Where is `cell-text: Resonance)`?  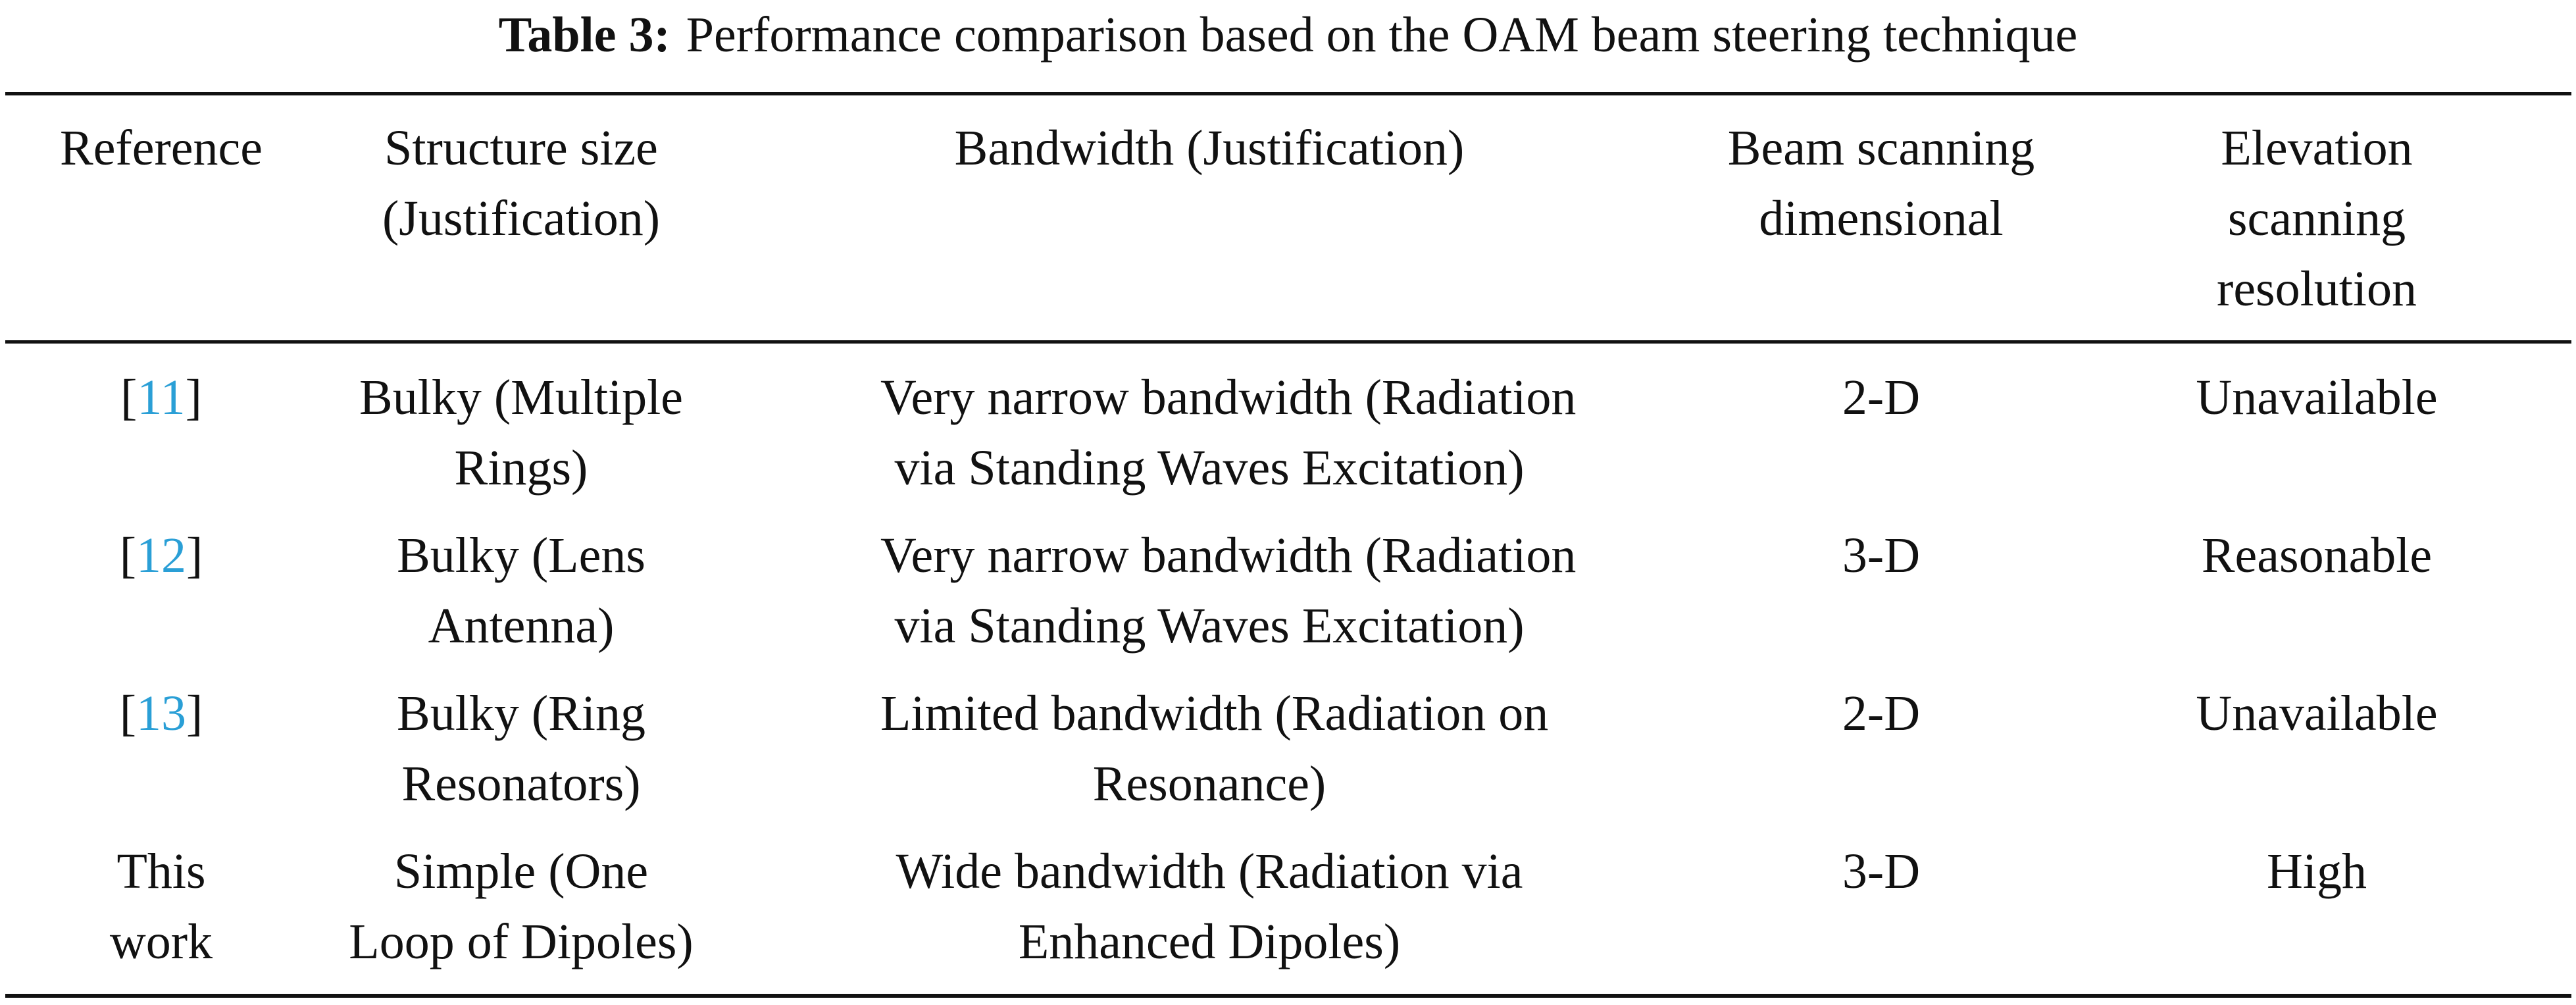
cell-text: Resonance) is located at coordinates (1209, 784).